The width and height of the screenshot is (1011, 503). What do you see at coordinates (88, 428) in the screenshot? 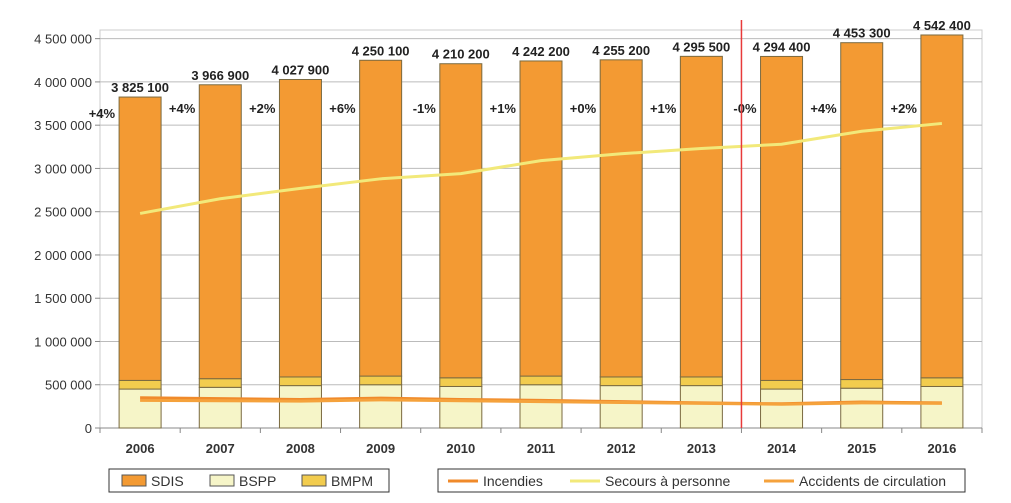
I see `y-tick-label: 0` at bounding box center [88, 428].